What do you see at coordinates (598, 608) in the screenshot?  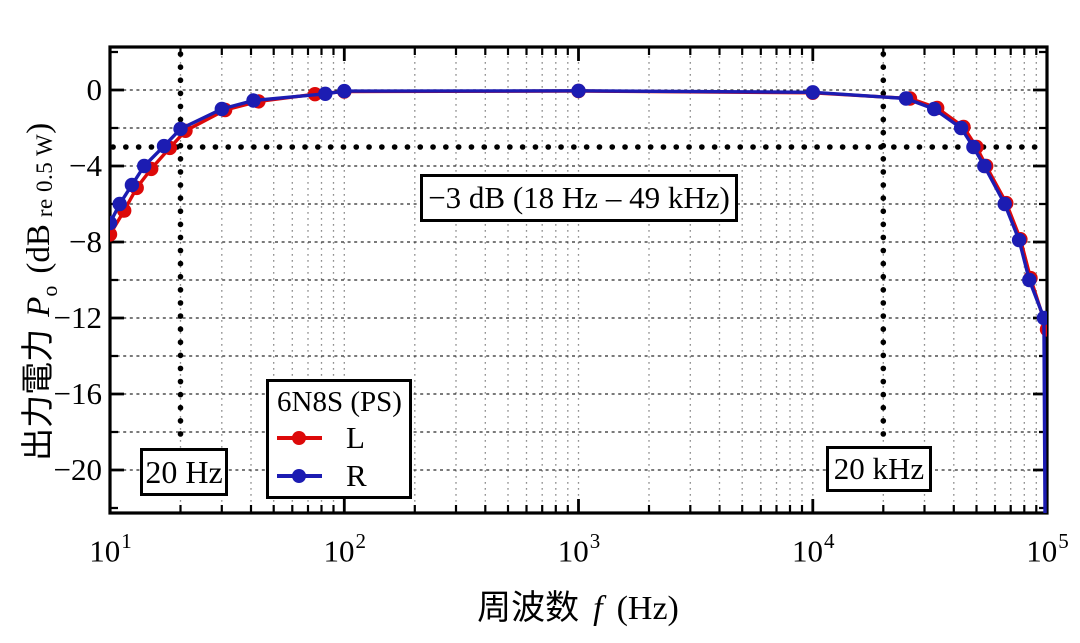 I see `x-axis-symbol: f` at bounding box center [598, 608].